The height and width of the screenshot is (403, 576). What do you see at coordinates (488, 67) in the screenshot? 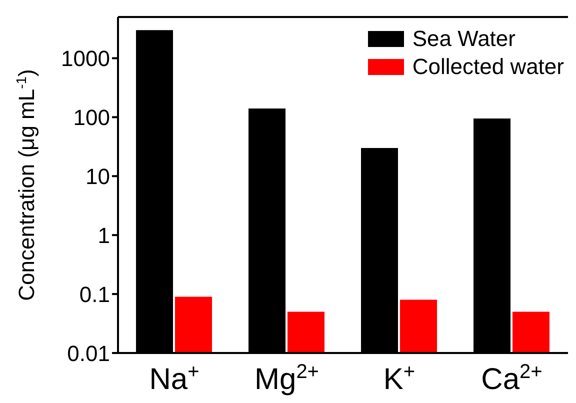
I see `legend-label: Collected water` at bounding box center [488, 67].